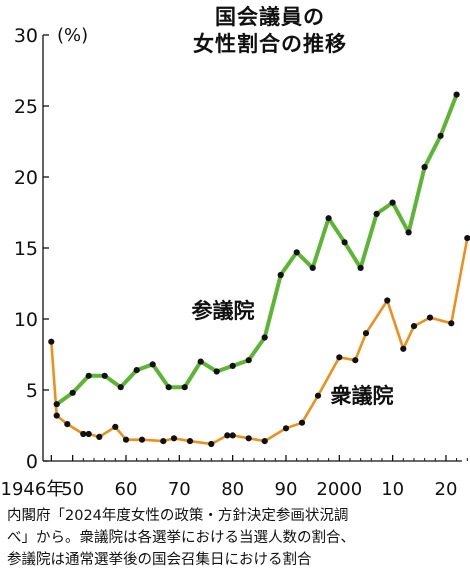 This screenshot has width=470, height=578. Describe the element at coordinates (32, 462) in the screenshot. I see `y-tick-label: 0` at that location.